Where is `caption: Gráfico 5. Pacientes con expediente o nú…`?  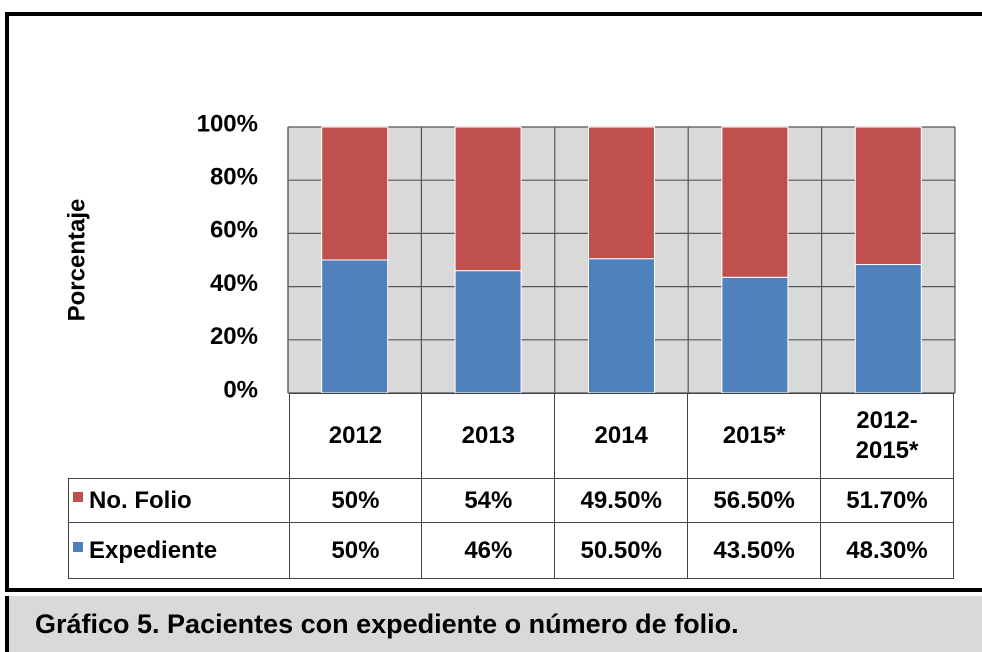 caption: Gráfico 5. Pacientes con expediente o nú… is located at coordinates (493, 624).